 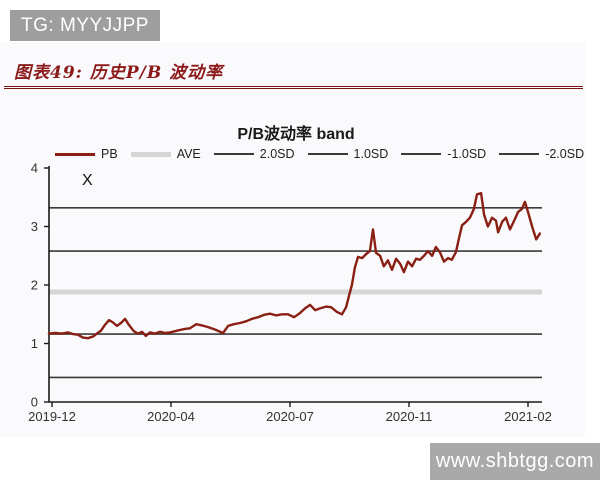 I want to click on legend-label: -1.0SD, so click(x=467, y=154).